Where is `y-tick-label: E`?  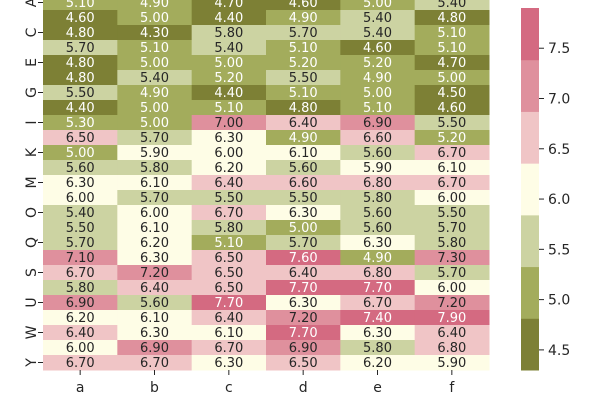
y-tick-label: E is located at coordinates (32, 62).